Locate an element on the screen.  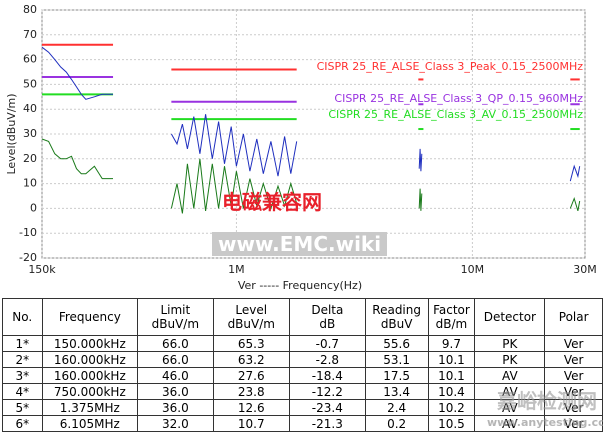
table-row: 1* 150.000kHz 66.0 65.3 -0.7 55.6 9.7 PK Ver is located at coordinates (302, 343).